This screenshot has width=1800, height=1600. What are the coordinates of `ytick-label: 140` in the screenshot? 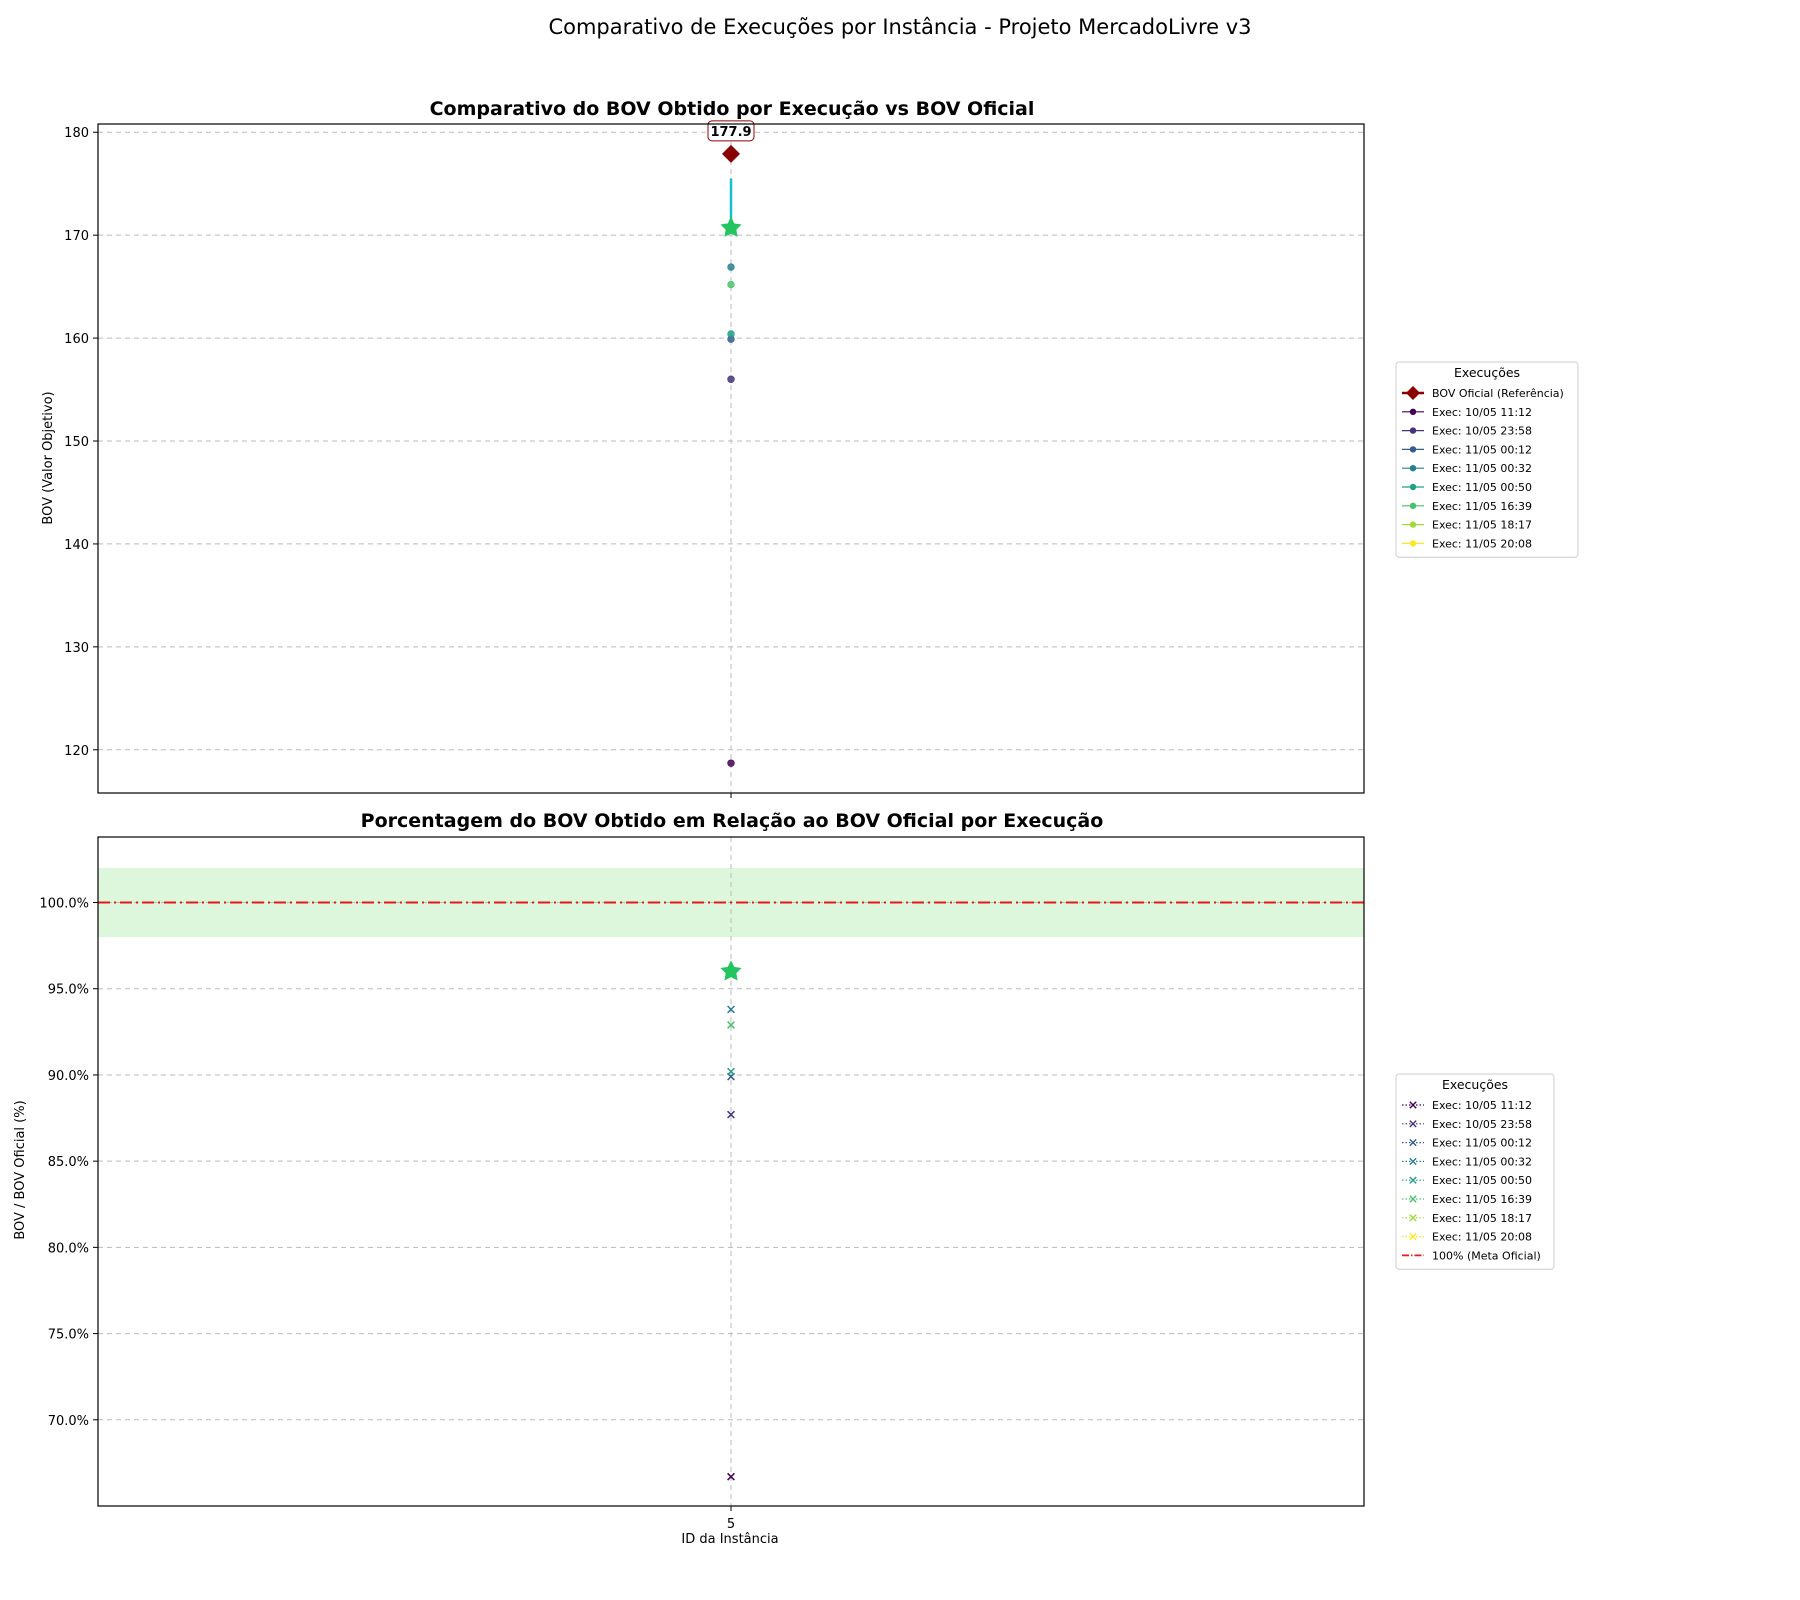 It's located at (76, 545).